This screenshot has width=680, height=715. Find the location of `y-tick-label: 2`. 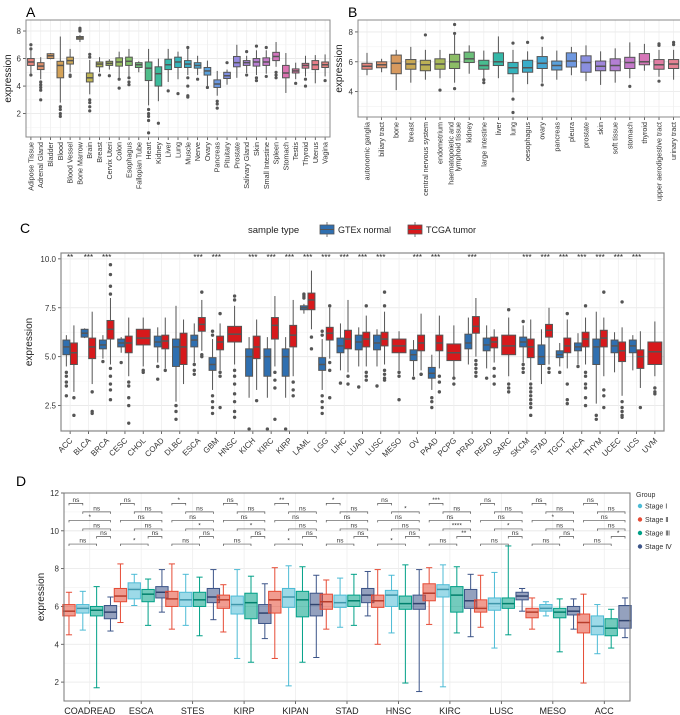

y-tick-label: 2 is located at coordinates (19, 114).